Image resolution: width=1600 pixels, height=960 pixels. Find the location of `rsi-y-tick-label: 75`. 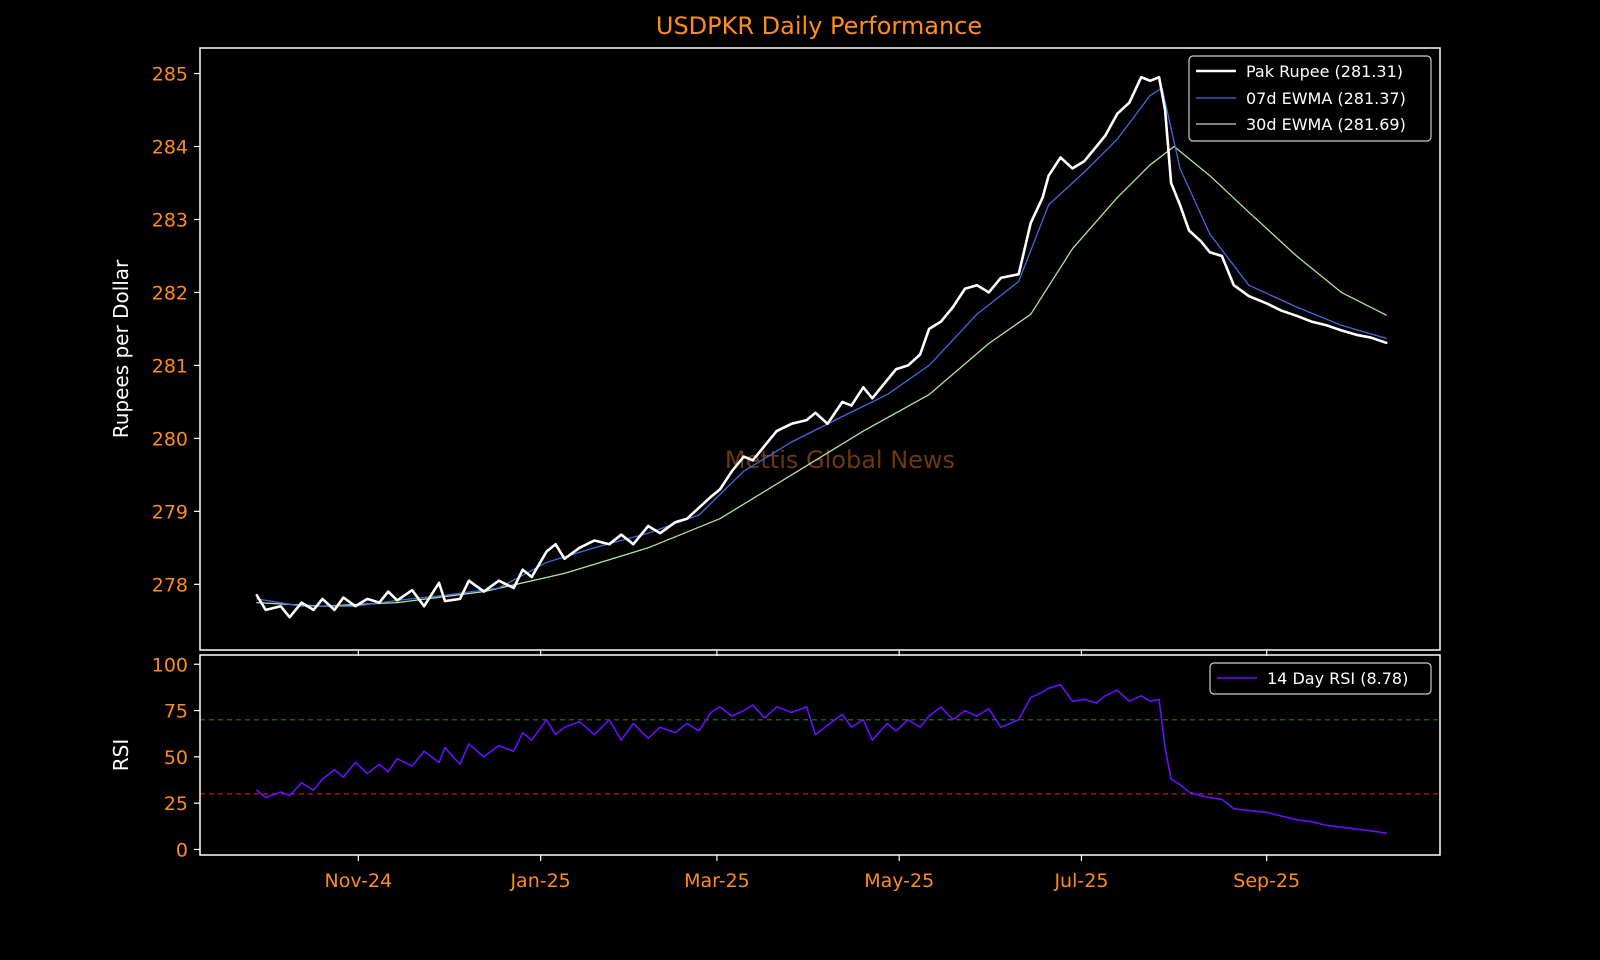

rsi-y-tick-label: 75 is located at coordinates (176, 712).